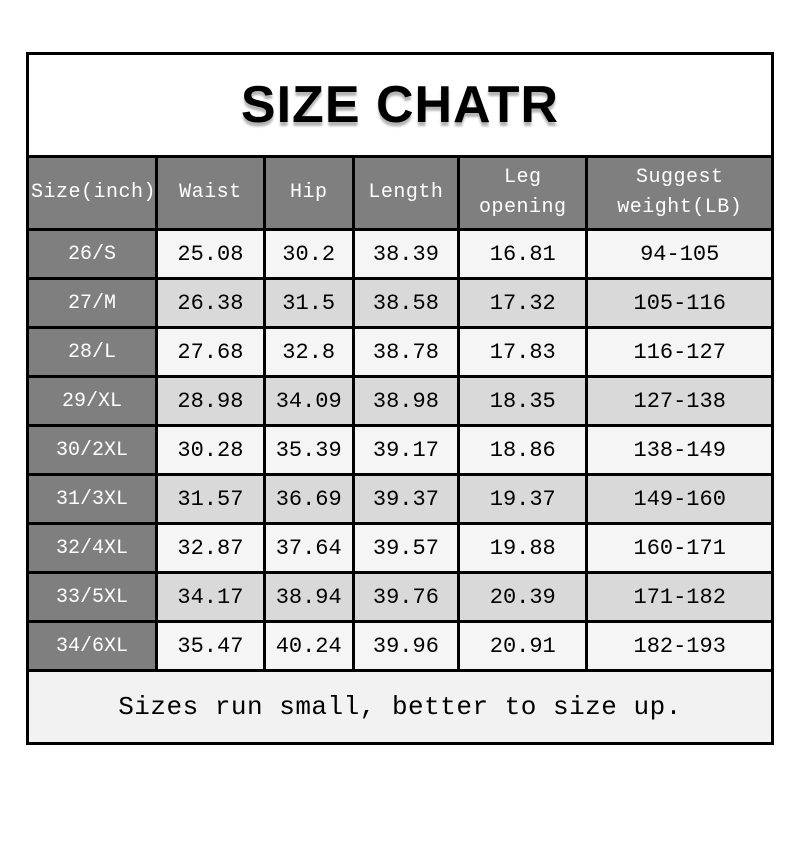 The width and height of the screenshot is (800, 852). What do you see at coordinates (406, 450) in the screenshot?
I see `value-cell: 39.17` at bounding box center [406, 450].